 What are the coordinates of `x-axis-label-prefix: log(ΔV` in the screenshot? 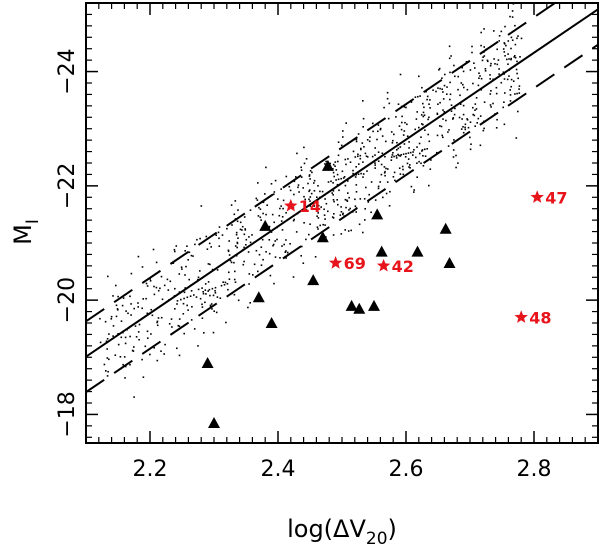 It's located at (326, 529).